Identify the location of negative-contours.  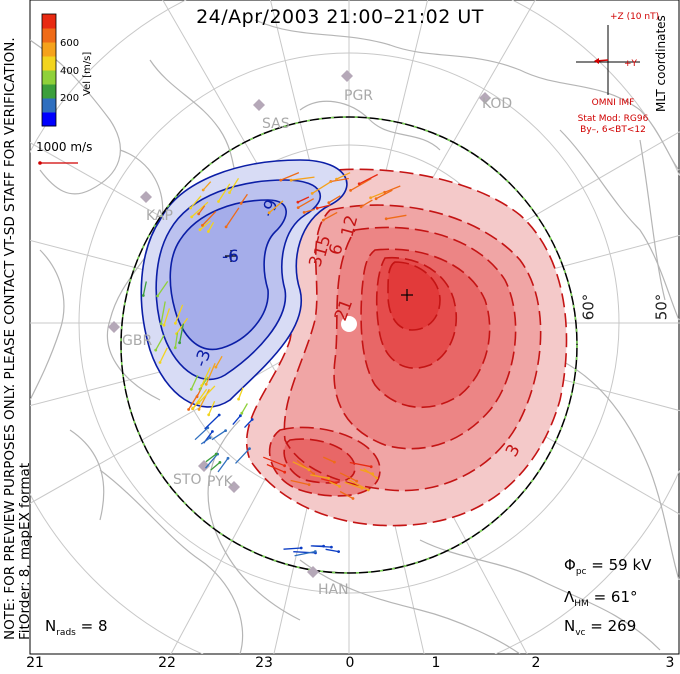
(244, 283).